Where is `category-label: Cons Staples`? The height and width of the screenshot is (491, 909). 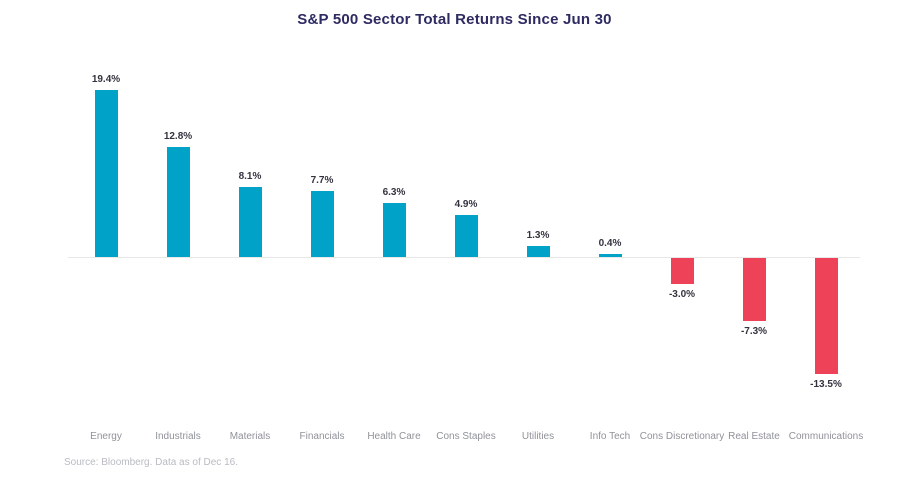 category-label: Cons Staples is located at coordinates (466, 436).